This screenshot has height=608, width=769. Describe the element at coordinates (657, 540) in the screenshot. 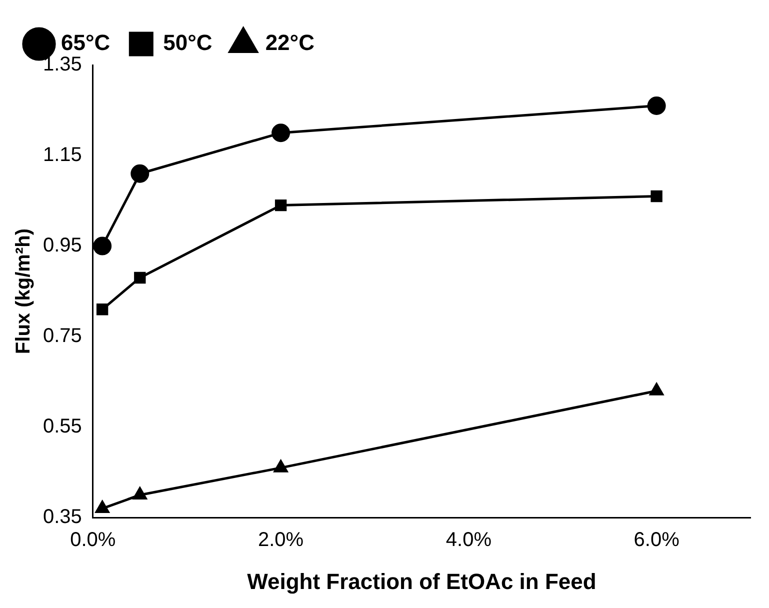

I see `x-tick-label: 6.0%` at that location.